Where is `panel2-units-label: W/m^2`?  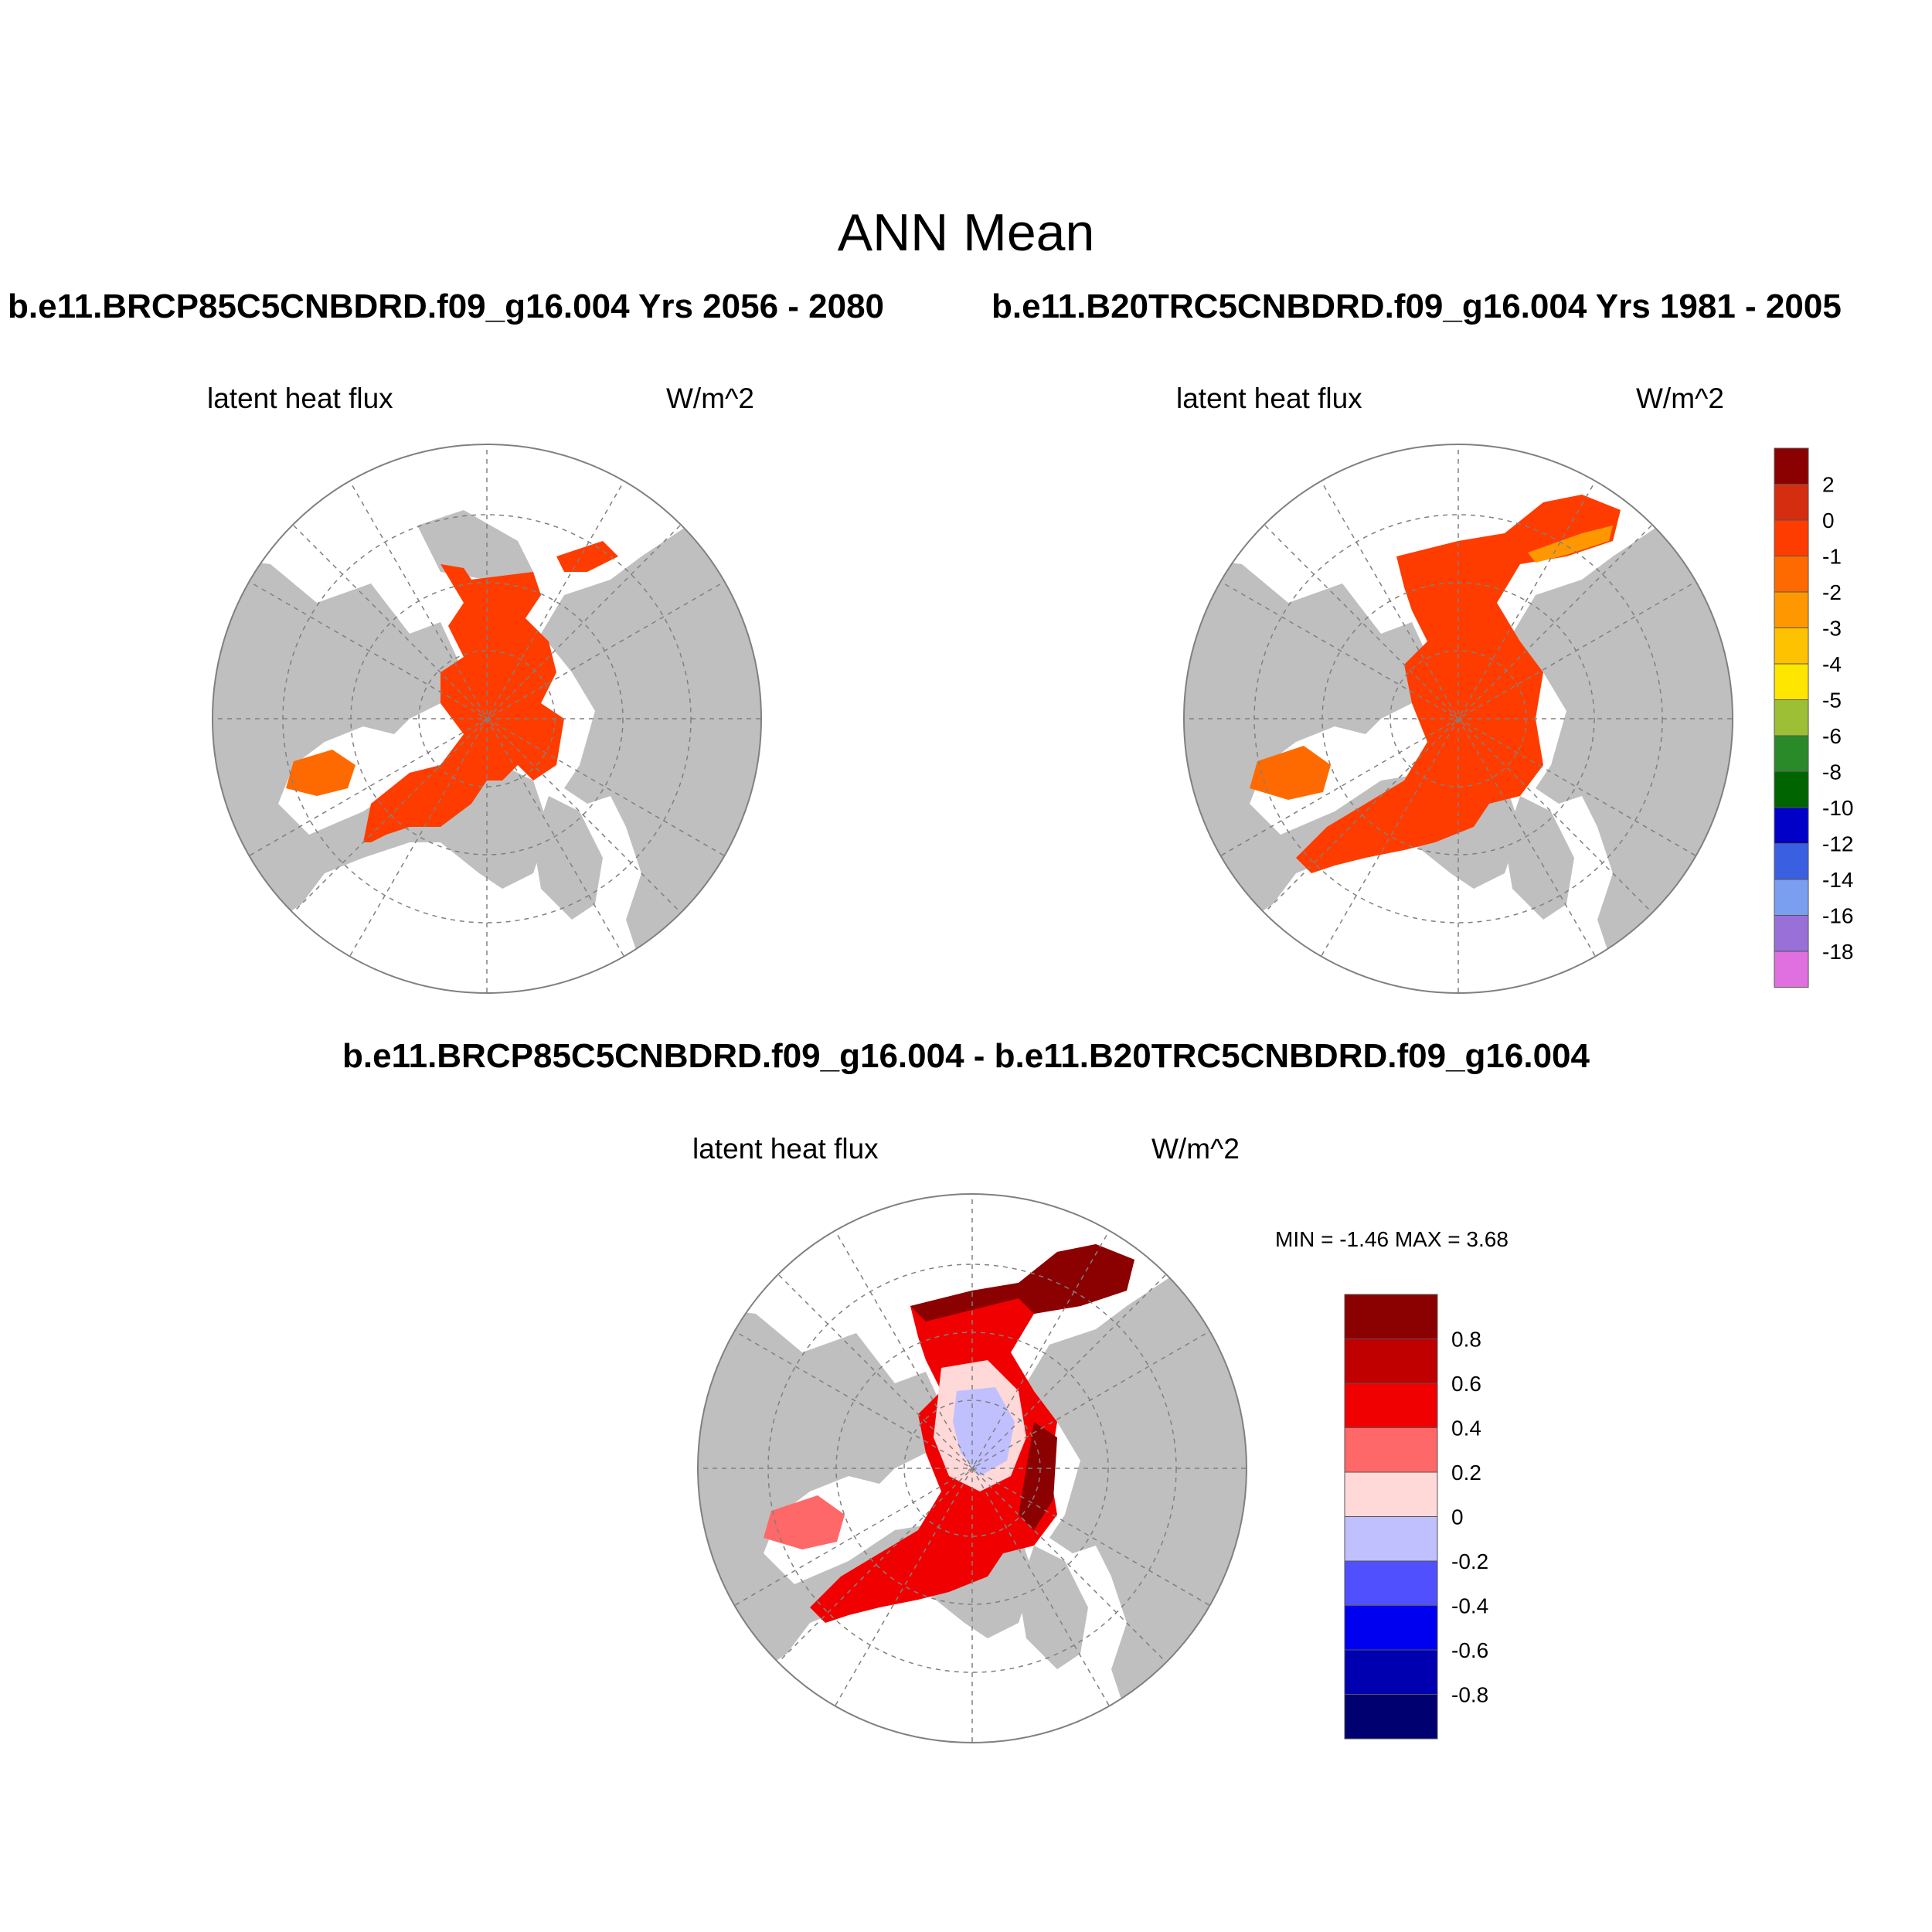 panel2-units-label: W/m^2 is located at coordinates (1680, 399).